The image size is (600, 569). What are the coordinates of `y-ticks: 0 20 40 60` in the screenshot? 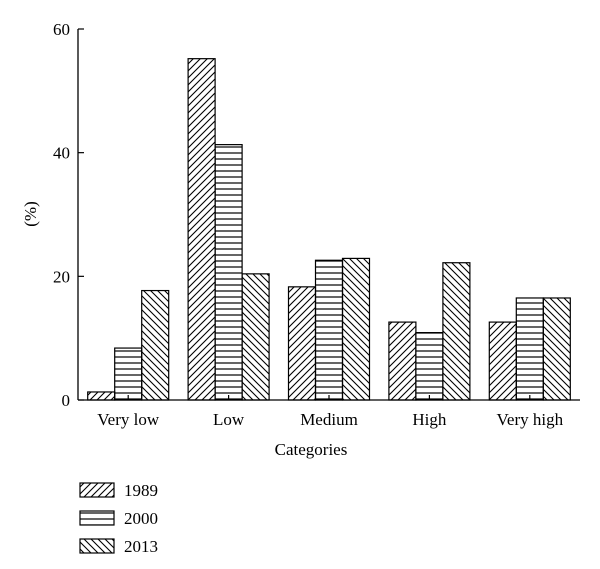 It's located at (68, 215).